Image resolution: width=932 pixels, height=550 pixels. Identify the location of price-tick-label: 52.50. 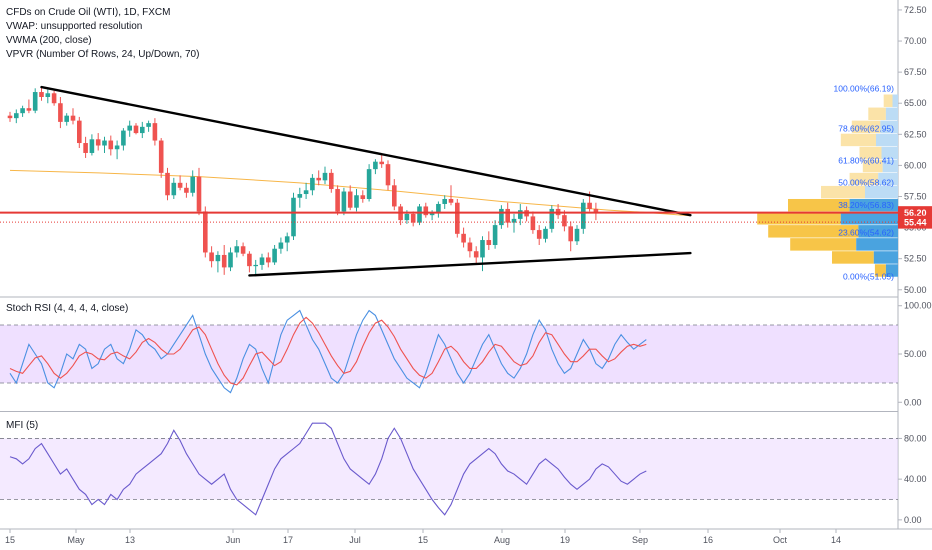
(915, 259).